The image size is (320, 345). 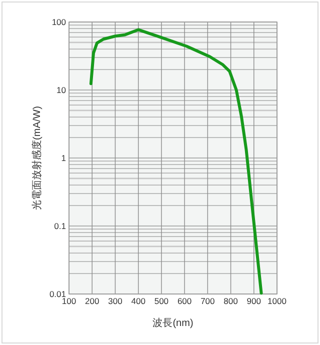 I want to click on x-tick-label: 500, so click(x=161, y=301).